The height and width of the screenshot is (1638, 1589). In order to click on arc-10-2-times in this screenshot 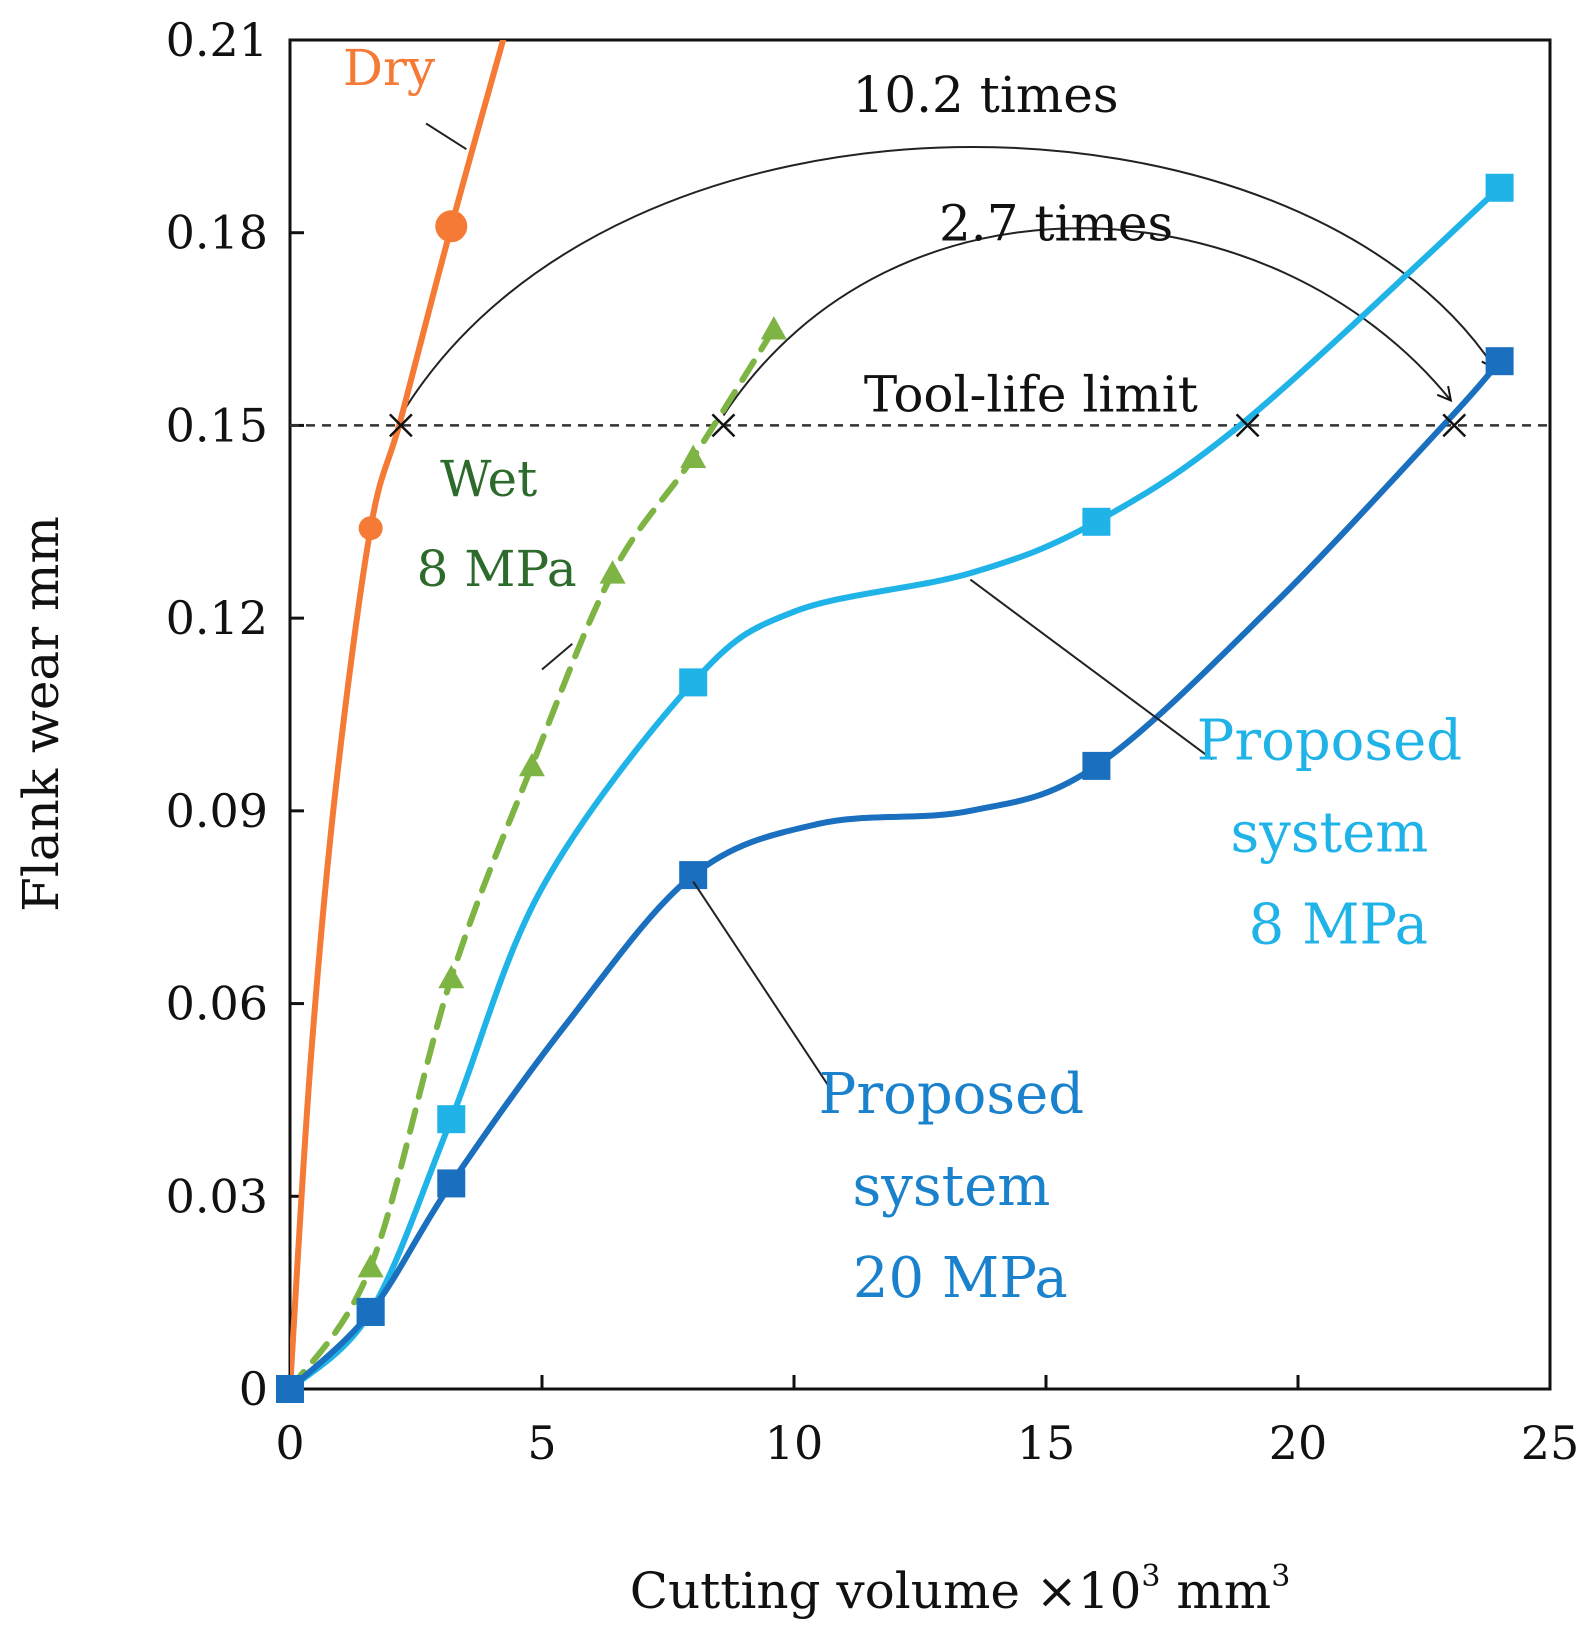, I will do `click(947, 280)`.